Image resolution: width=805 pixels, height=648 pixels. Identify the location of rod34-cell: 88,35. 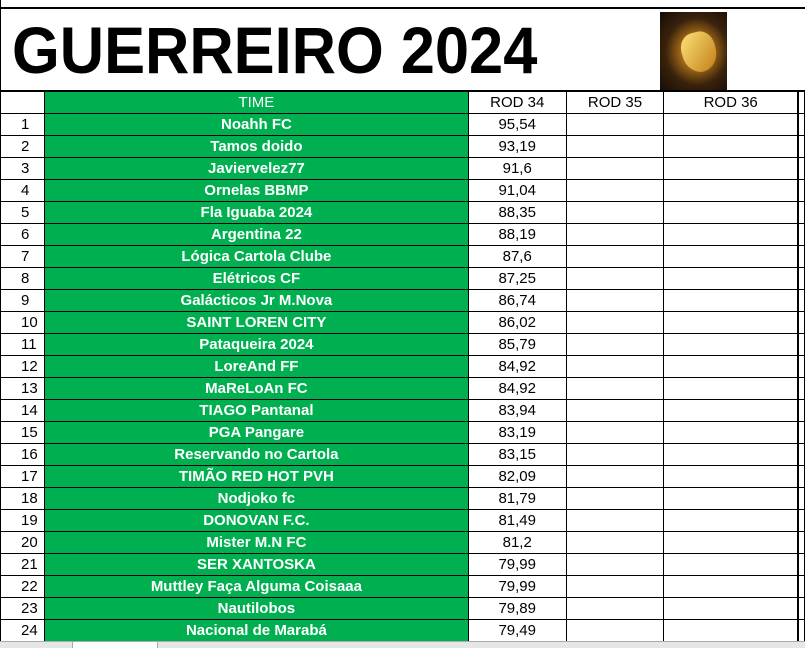
(517, 212).